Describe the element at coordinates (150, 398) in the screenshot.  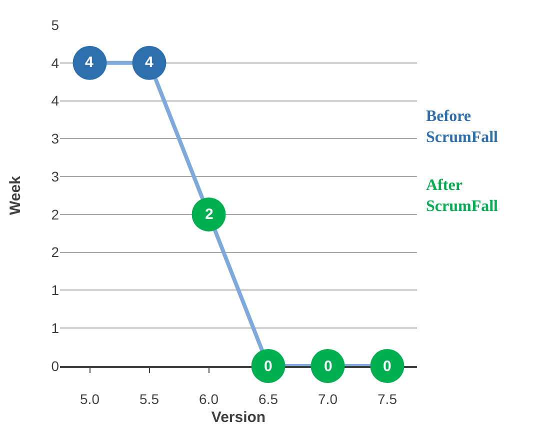
I see `x-tick-label: 5.5` at that location.